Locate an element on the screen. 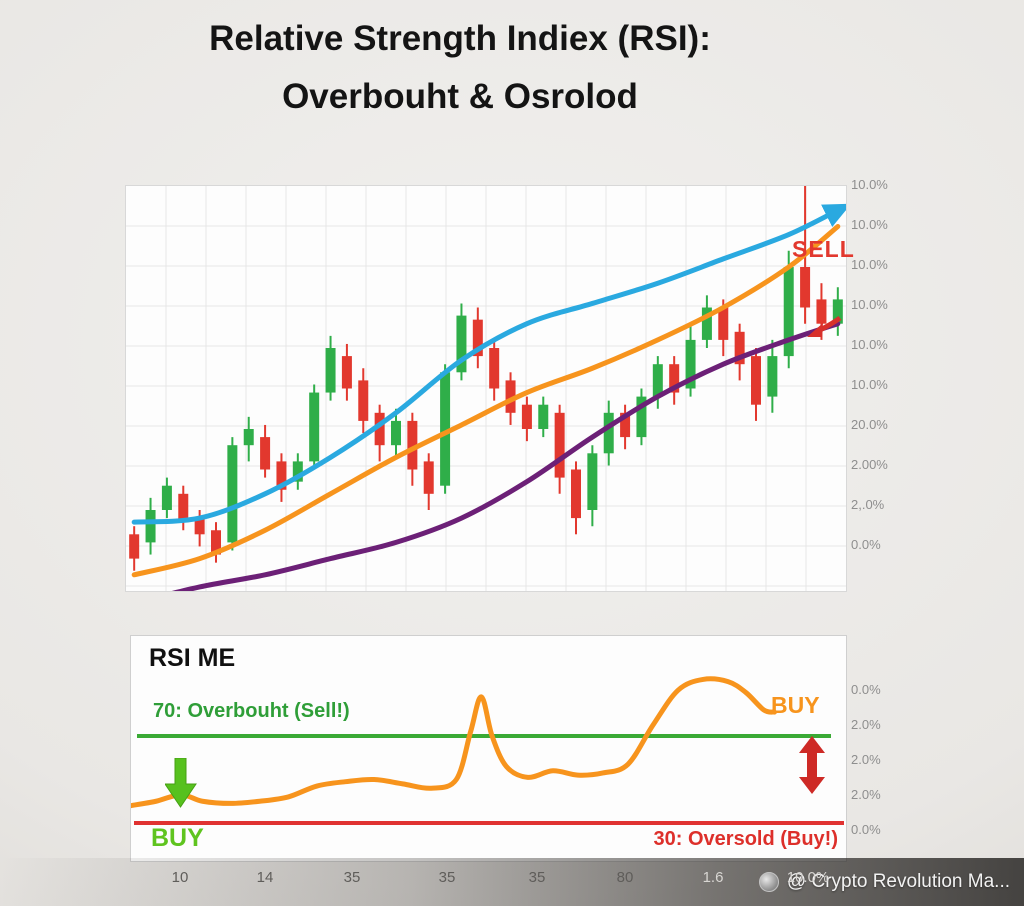 The height and width of the screenshot is (906, 1024). sell-label: SELL is located at coordinates (823, 249).